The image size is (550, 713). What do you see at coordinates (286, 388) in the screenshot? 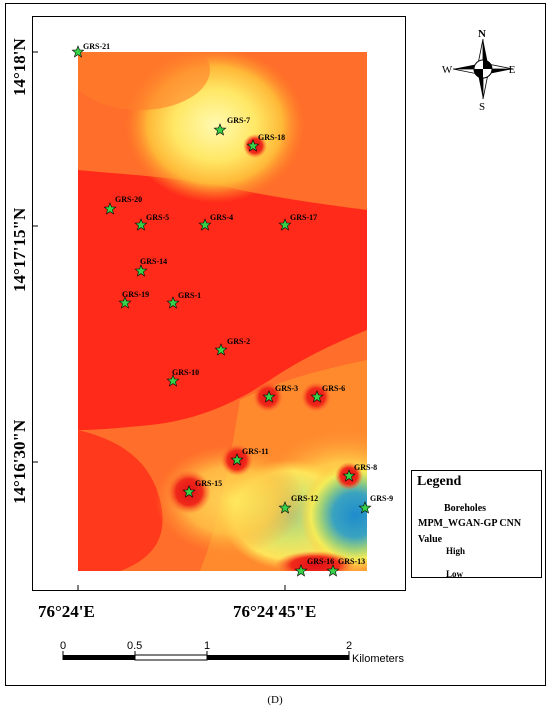
I see `borehole-label: GRS-3` at bounding box center [286, 388].